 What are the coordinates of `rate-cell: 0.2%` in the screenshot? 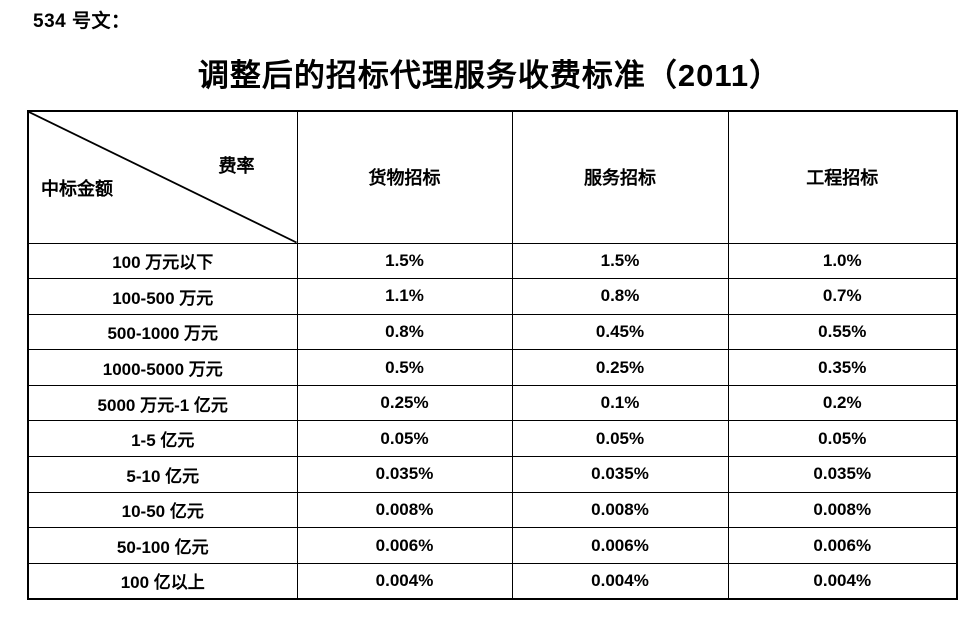 It's located at (842, 403).